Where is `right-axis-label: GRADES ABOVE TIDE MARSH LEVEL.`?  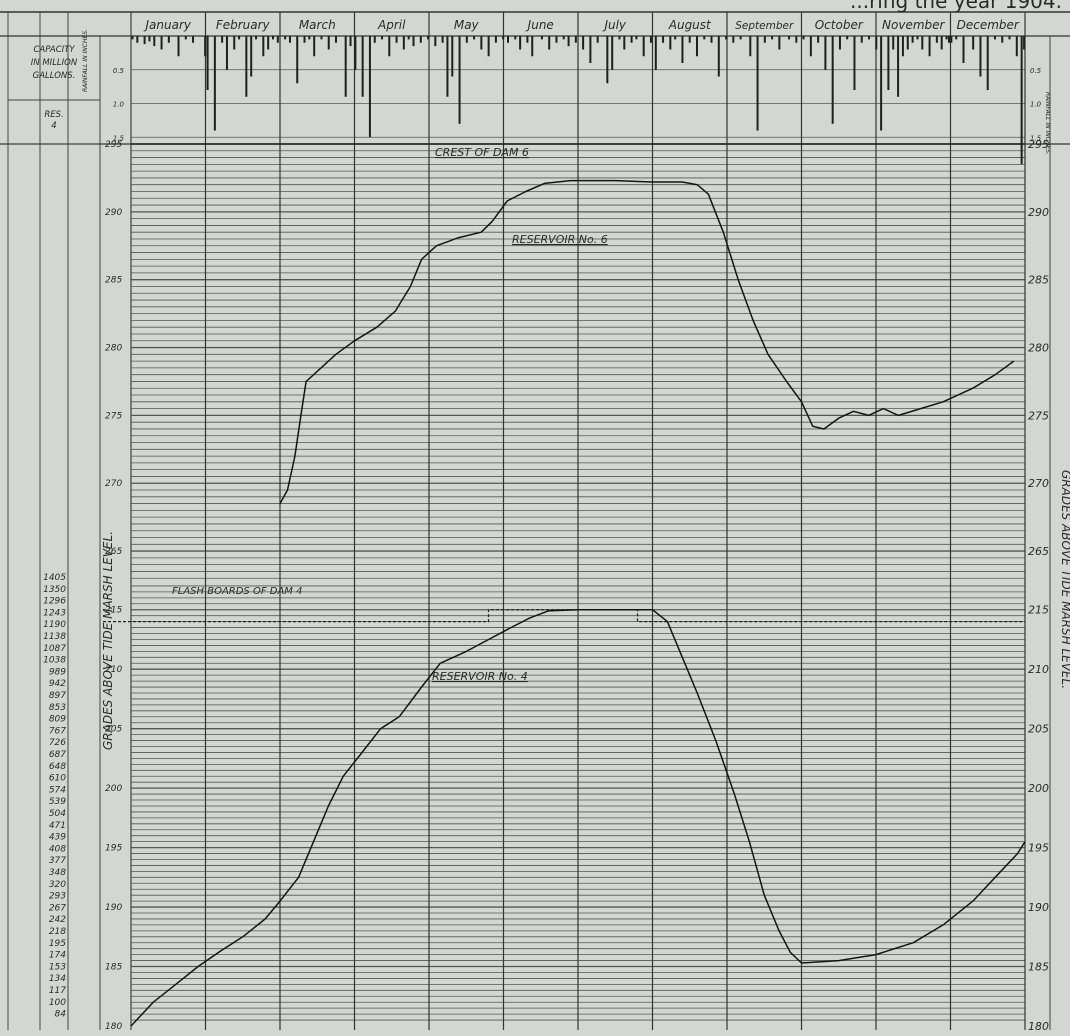
right-axis-label: GRADES ABOVE TIDE MARSH LEVEL. is located at coordinates (1064, 579).